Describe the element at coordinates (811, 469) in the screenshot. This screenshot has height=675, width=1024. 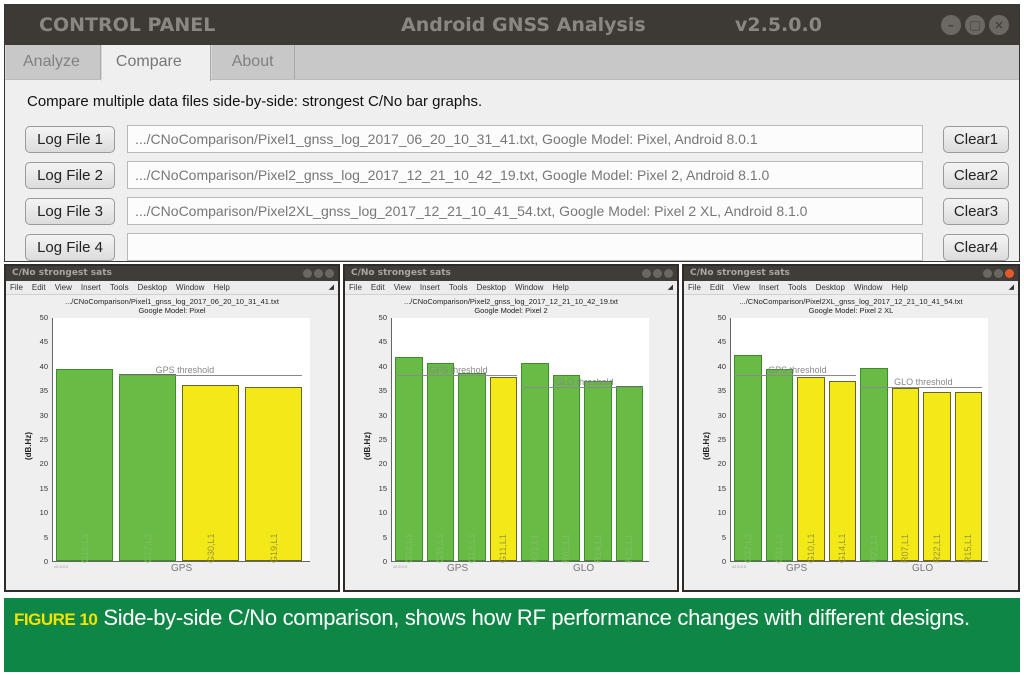
I see `bar-g10-l1: G10,L1` at that location.